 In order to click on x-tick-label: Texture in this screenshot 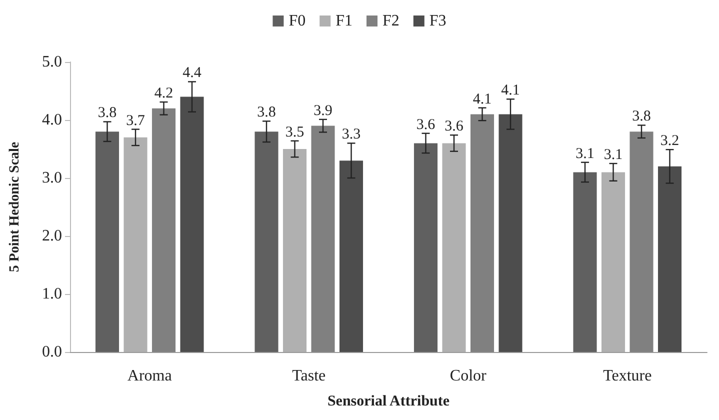, I will do `click(627, 376)`.